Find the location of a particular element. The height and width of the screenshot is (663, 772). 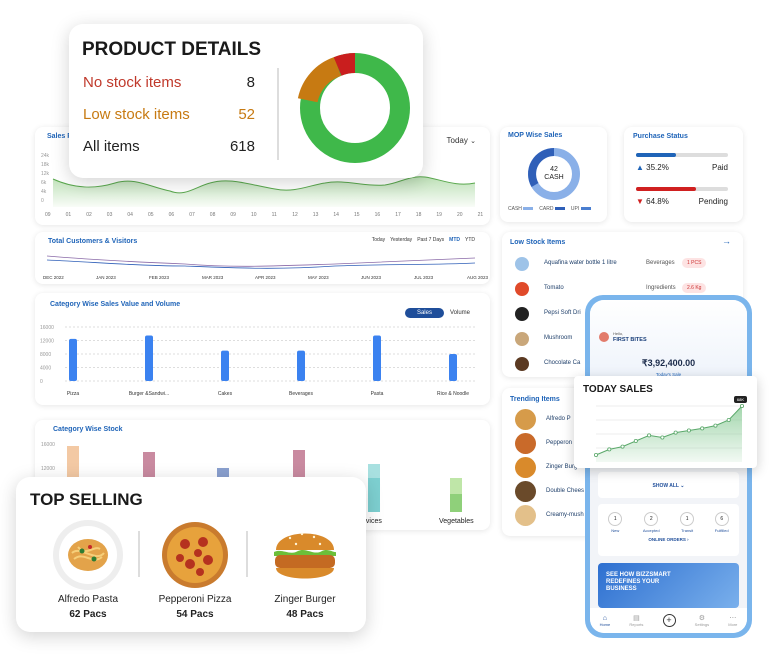

top-item-qty: 54 Pacs is located at coordinates (195, 614).